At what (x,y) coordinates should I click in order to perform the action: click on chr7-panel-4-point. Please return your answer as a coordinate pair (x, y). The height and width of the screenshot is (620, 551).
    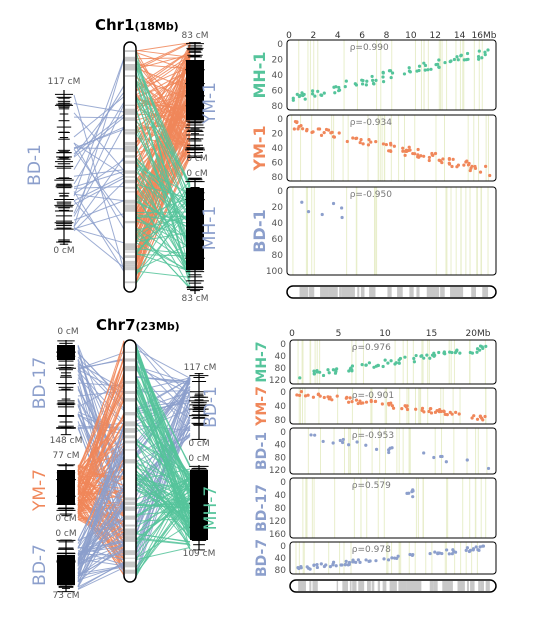
    Looking at the image, I should click on (407, 493).